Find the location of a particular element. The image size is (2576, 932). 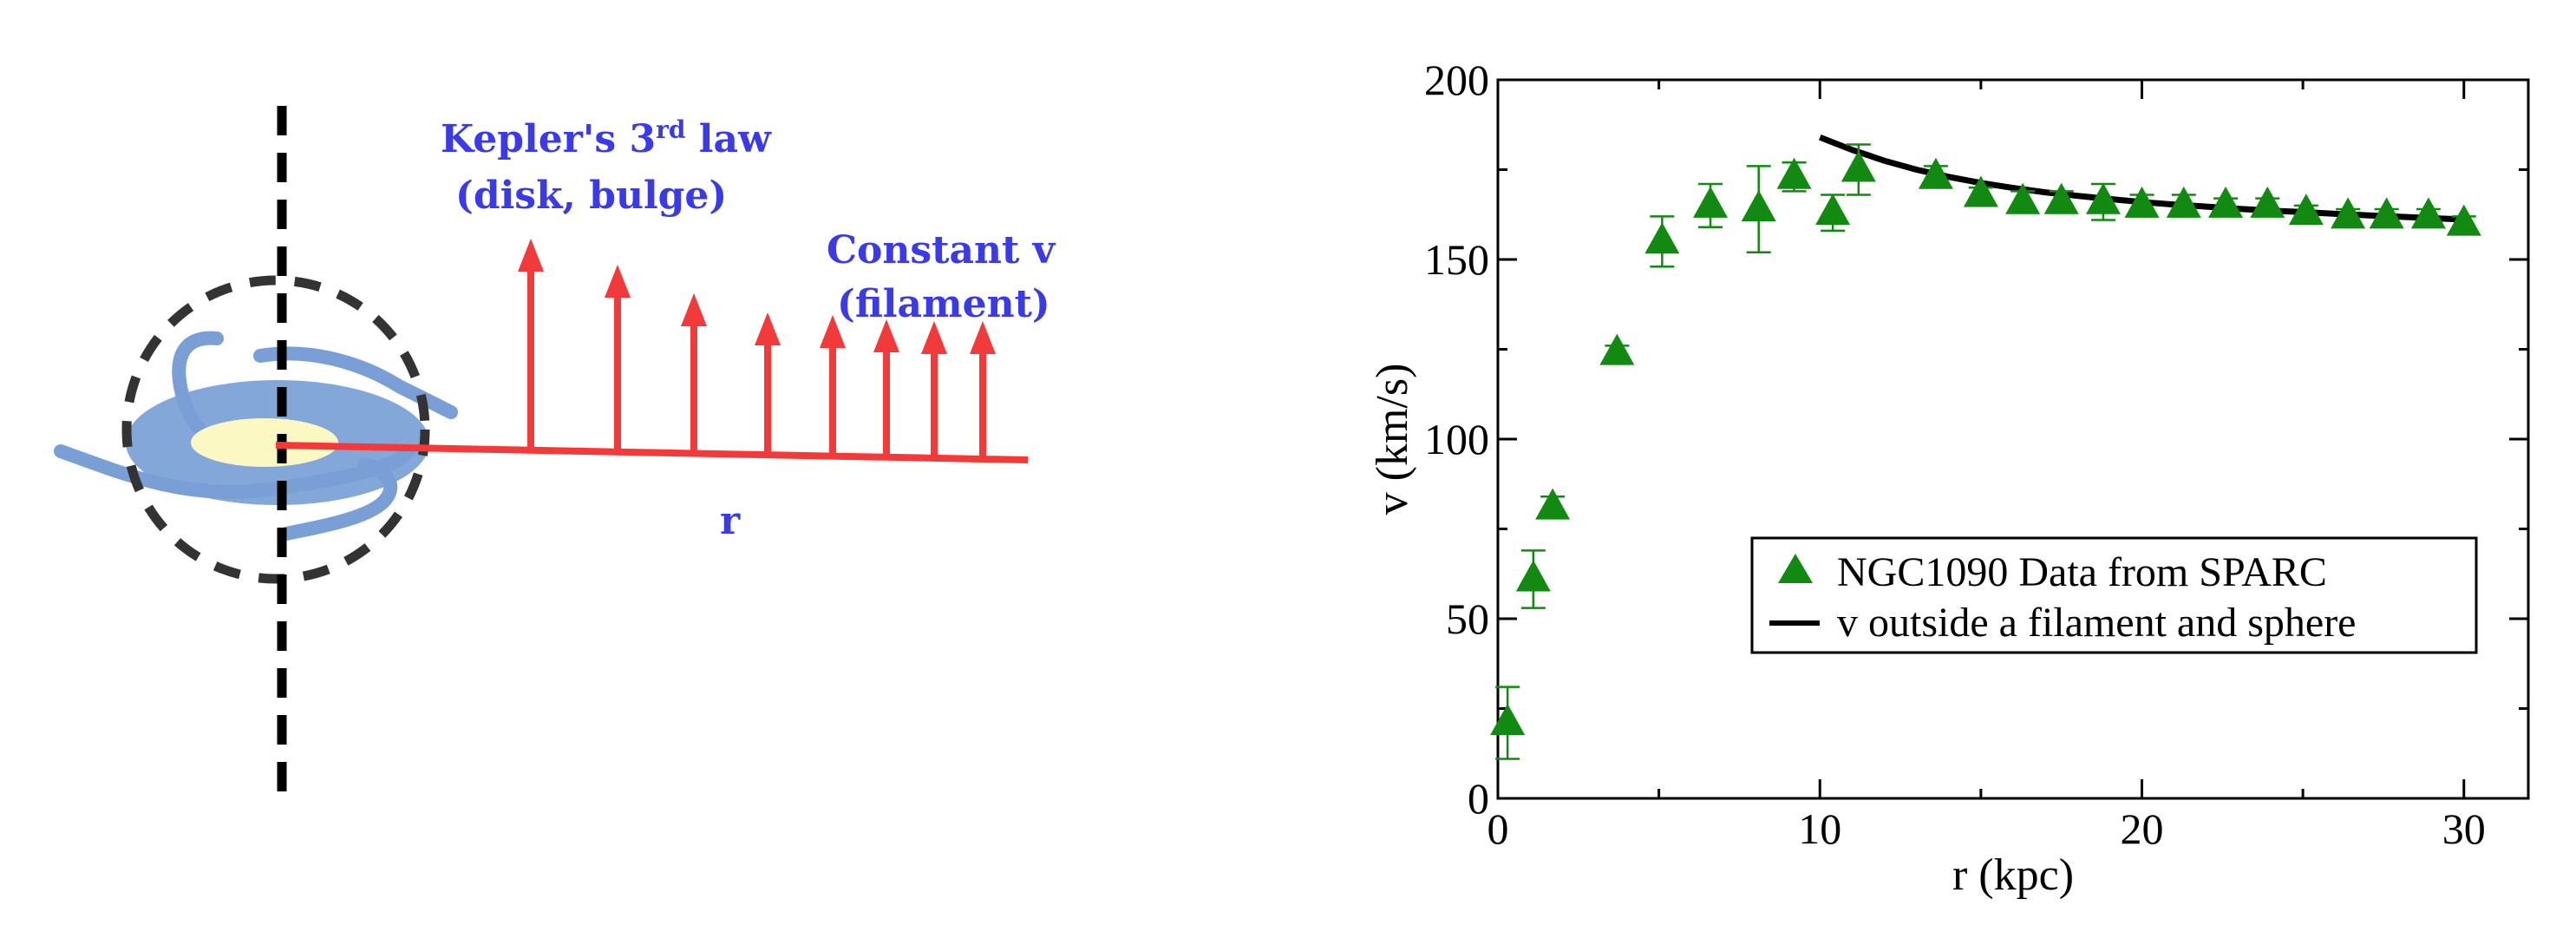

y-tick-label: 200 is located at coordinates (1456, 80).